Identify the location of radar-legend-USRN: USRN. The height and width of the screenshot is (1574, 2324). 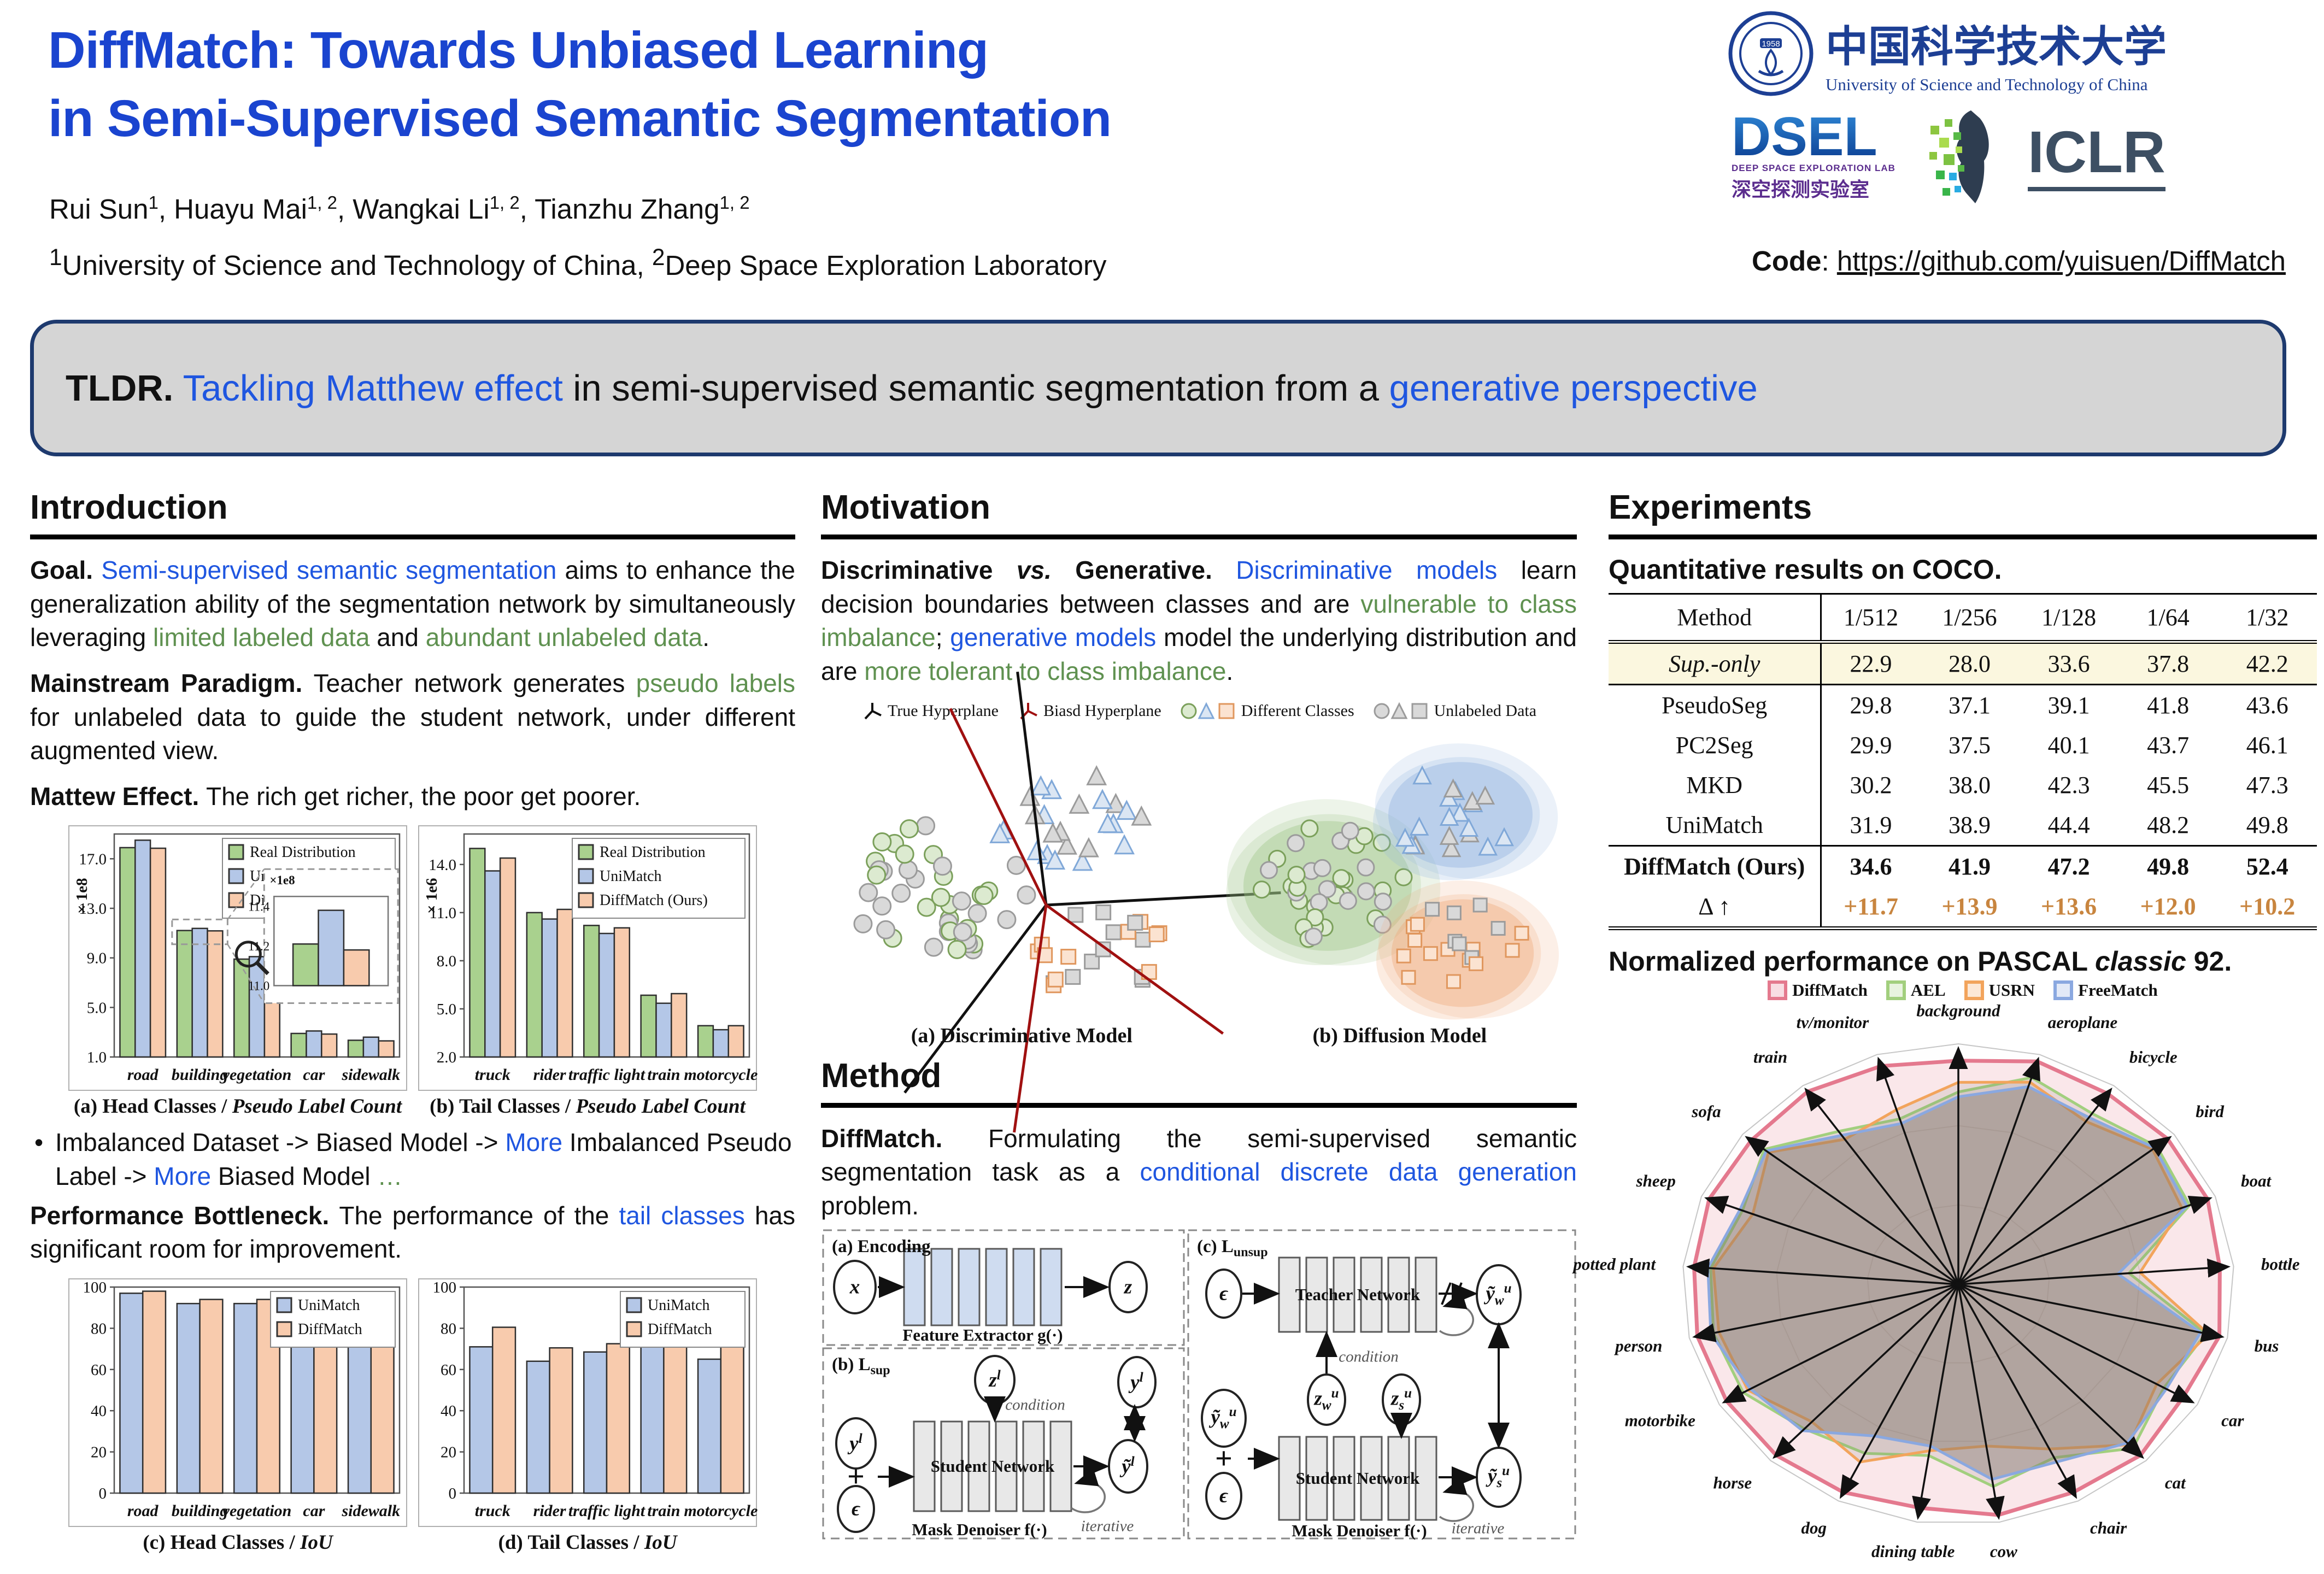
(1999, 990).